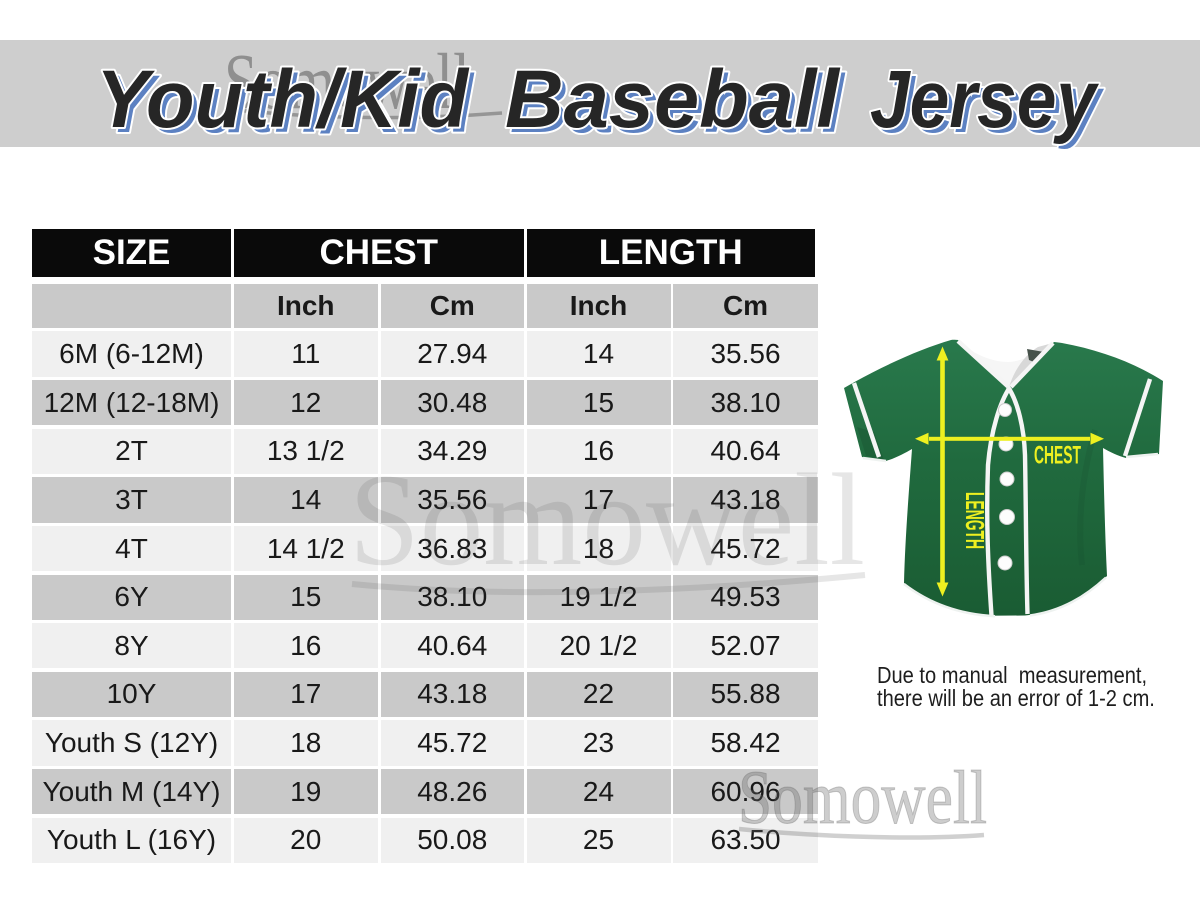 The width and height of the screenshot is (1200, 900). I want to click on svg-text: CHEST, so click(1057, 456).